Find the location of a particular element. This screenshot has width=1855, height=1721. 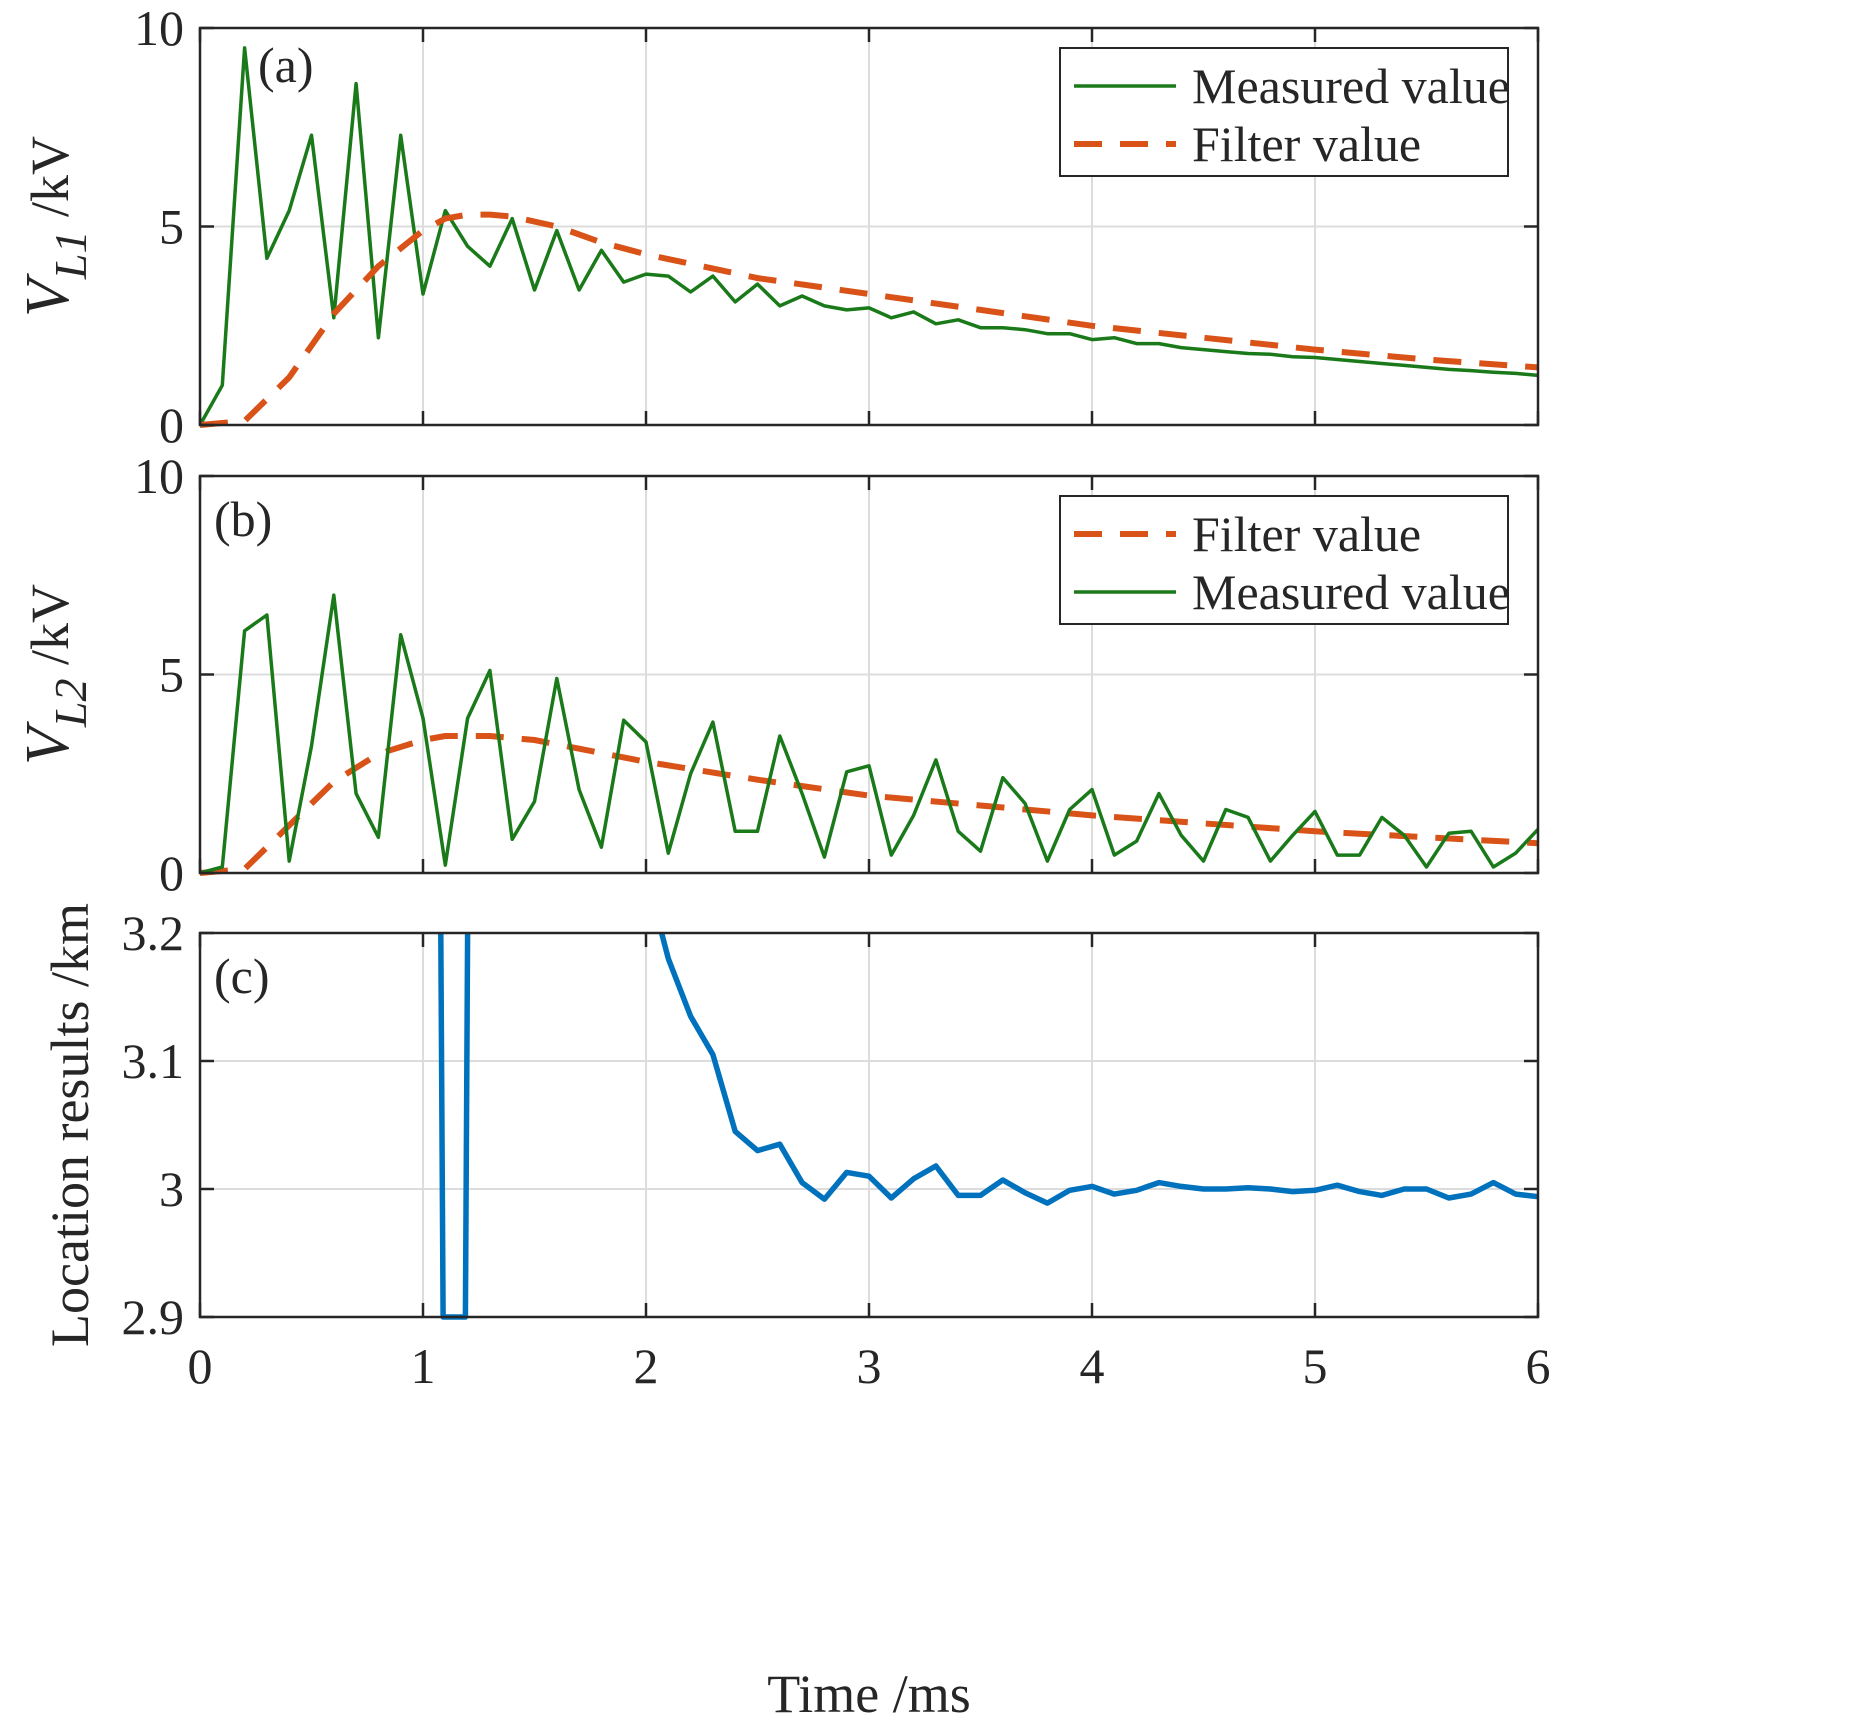

panel-c-ytick-label-0: 2.9 is located at coordinates (153, 1317).